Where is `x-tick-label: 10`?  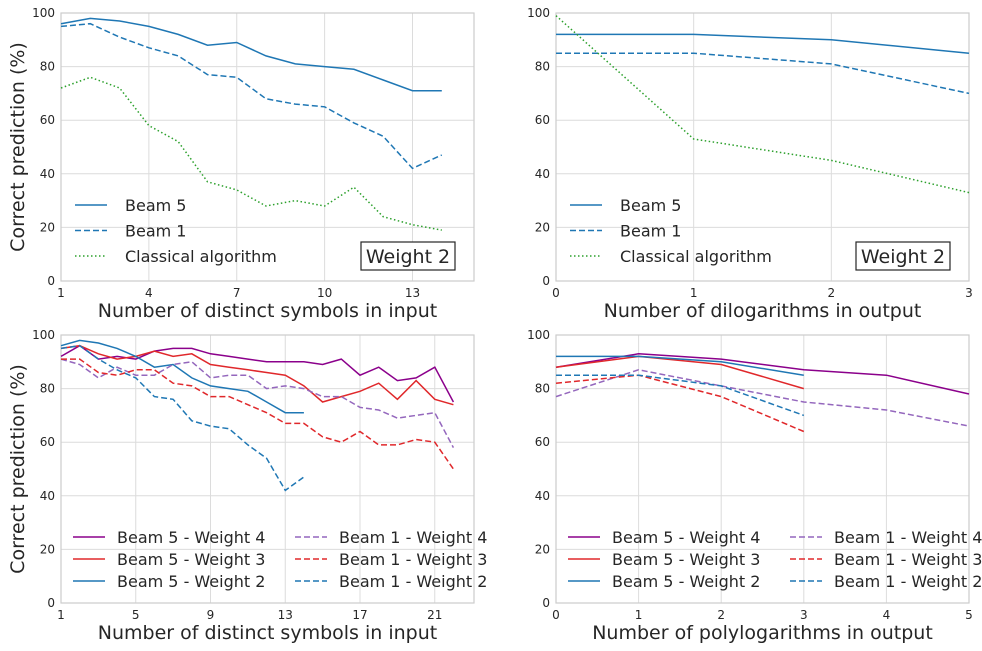
x-tick-label: 10 is located at coordinates (324, 293).